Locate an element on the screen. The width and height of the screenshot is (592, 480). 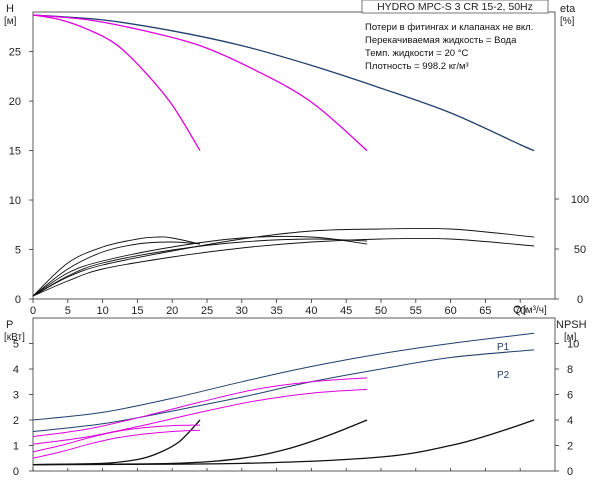
head-tick-label: 10 is located at coordinates (15, 201).